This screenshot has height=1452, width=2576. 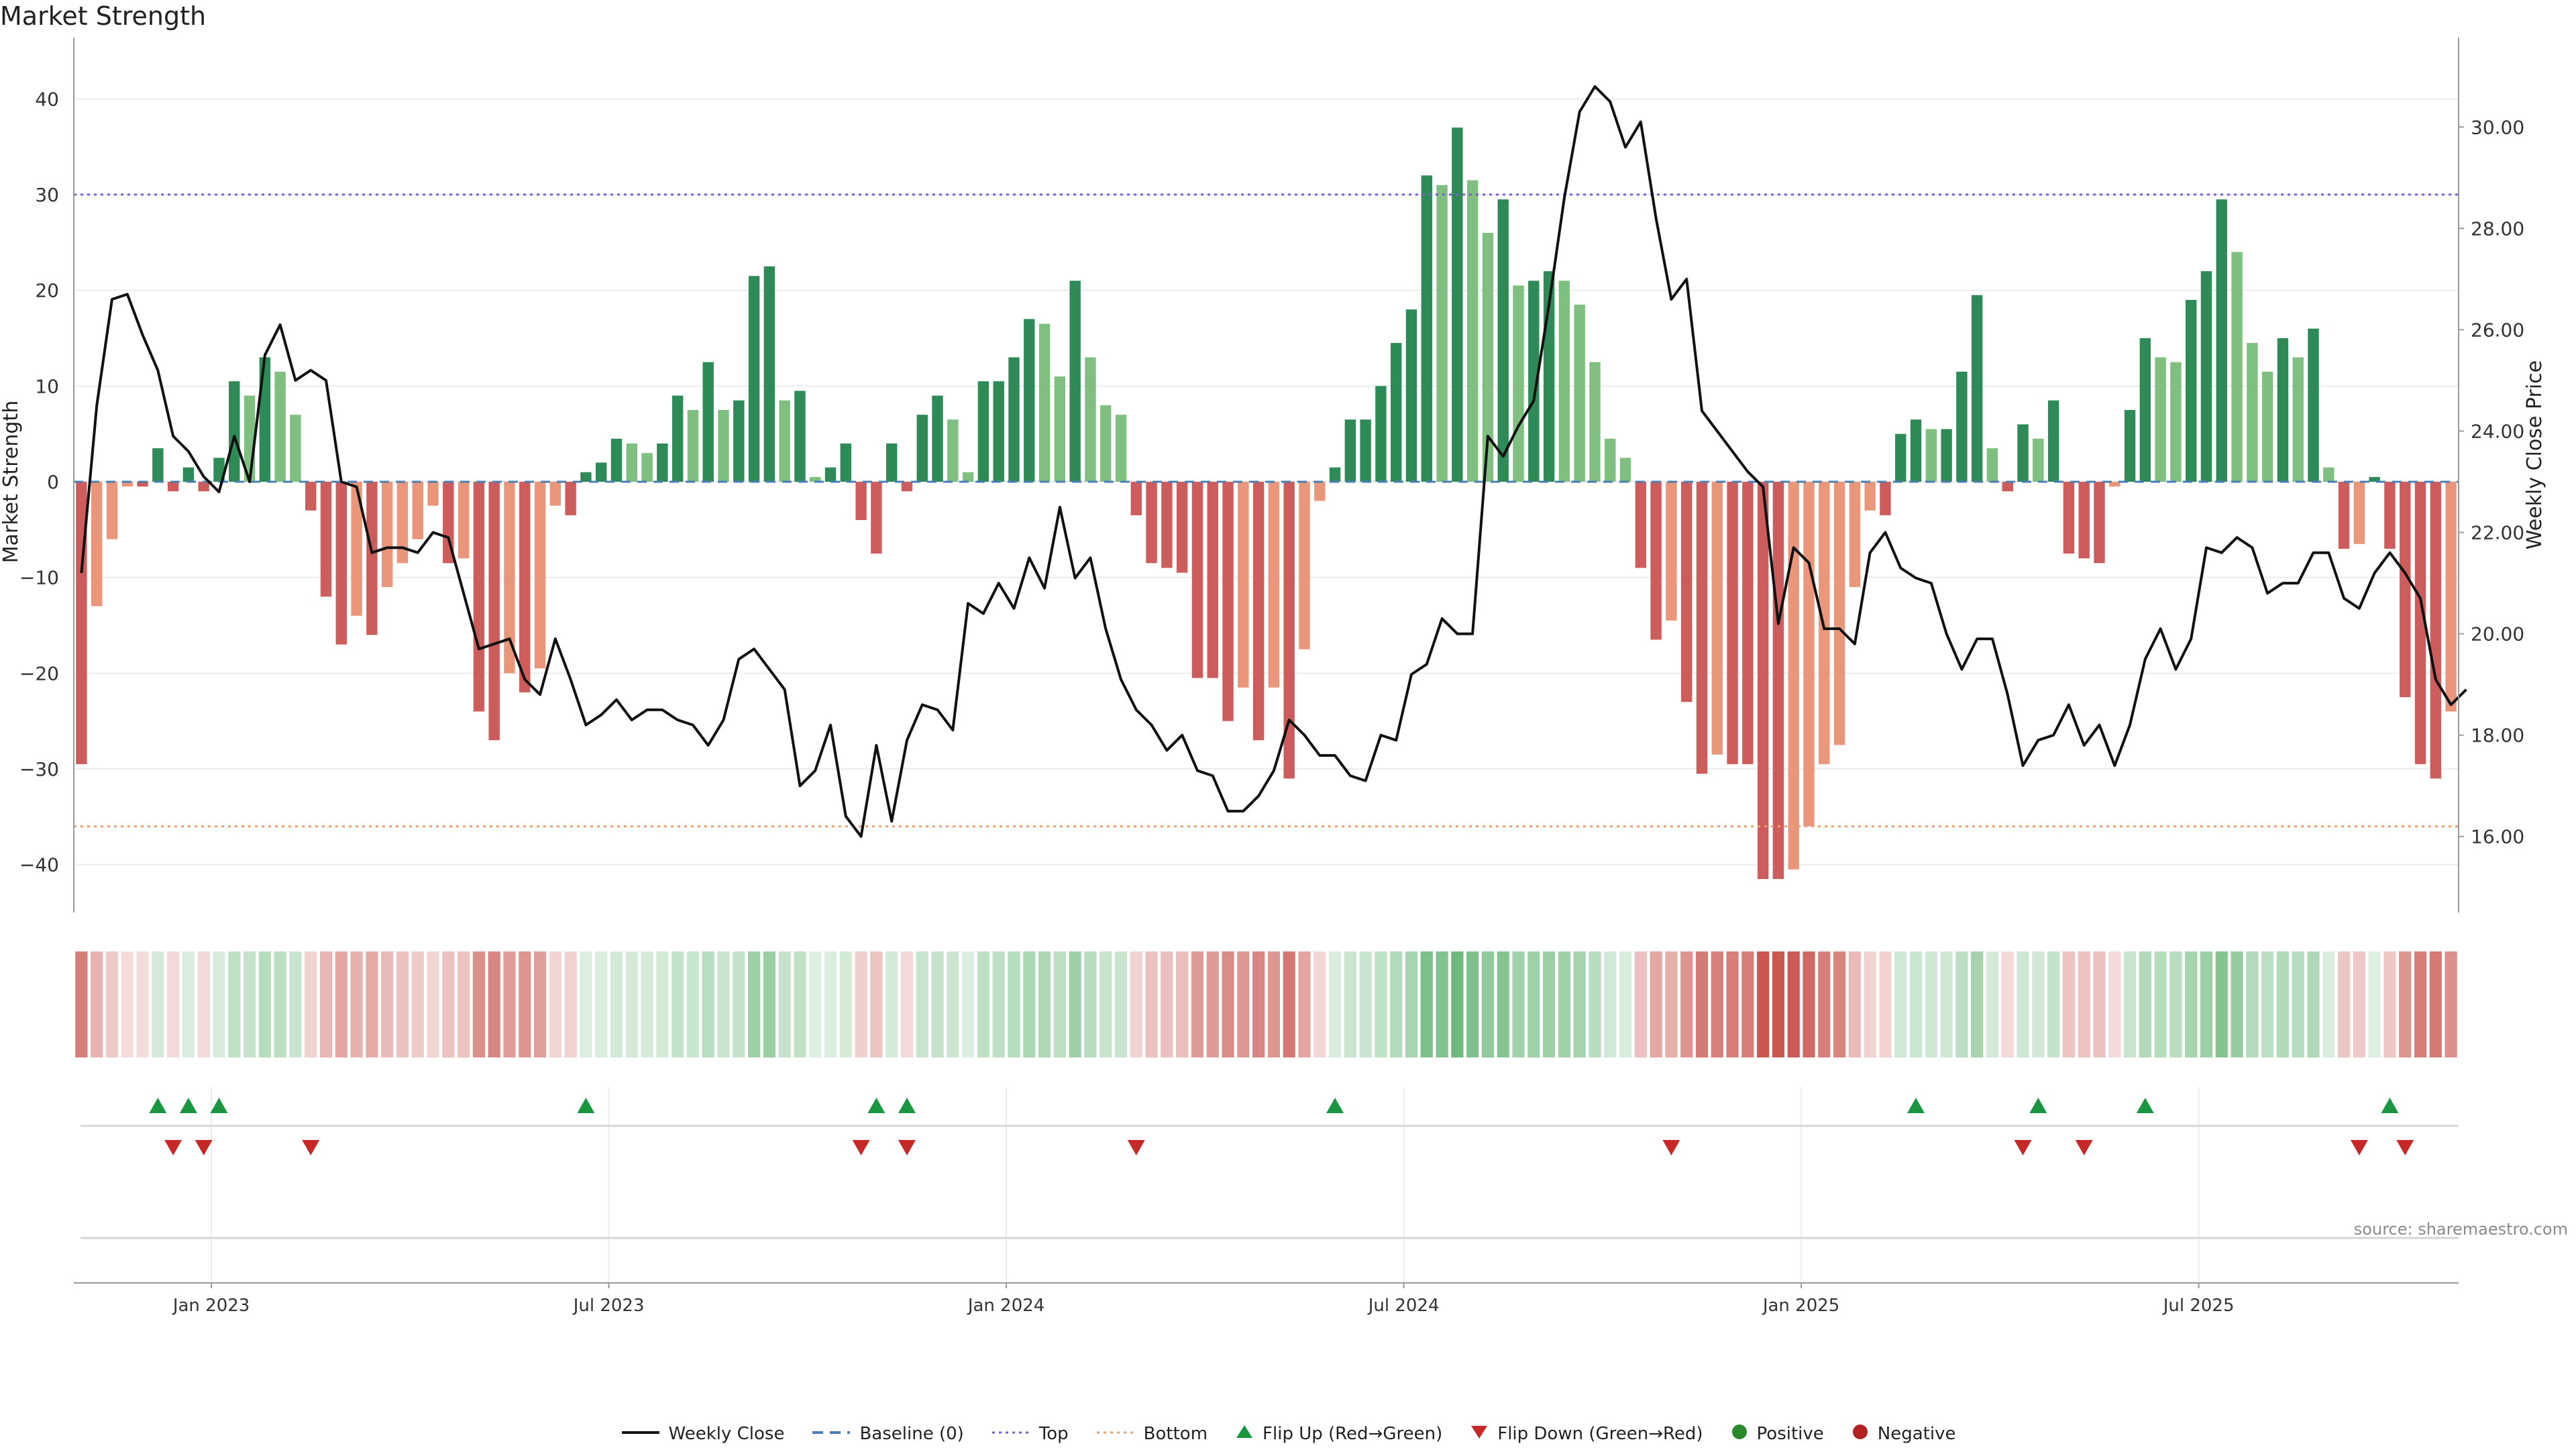 I want to click on legend-label: Top, so click(x=1053, y=1434).